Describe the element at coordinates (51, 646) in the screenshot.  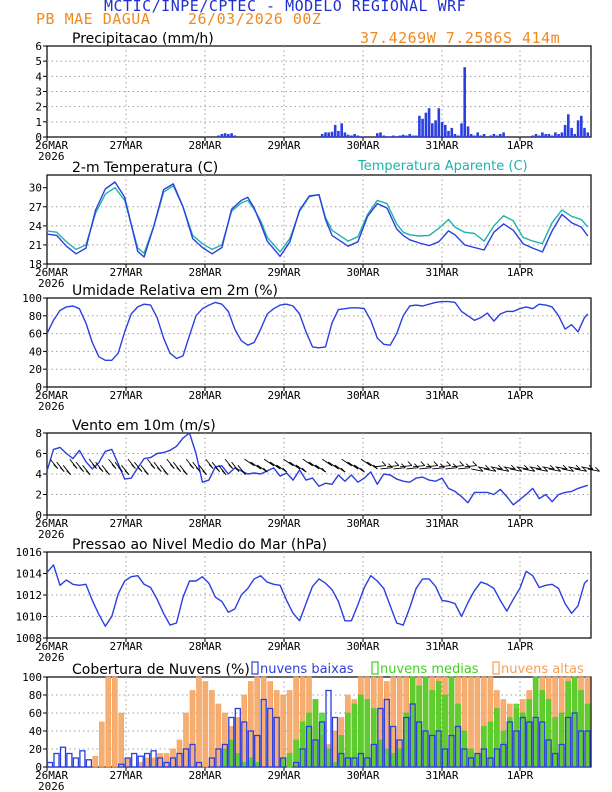
I see `pres-day-label: 26MAR` at that location.